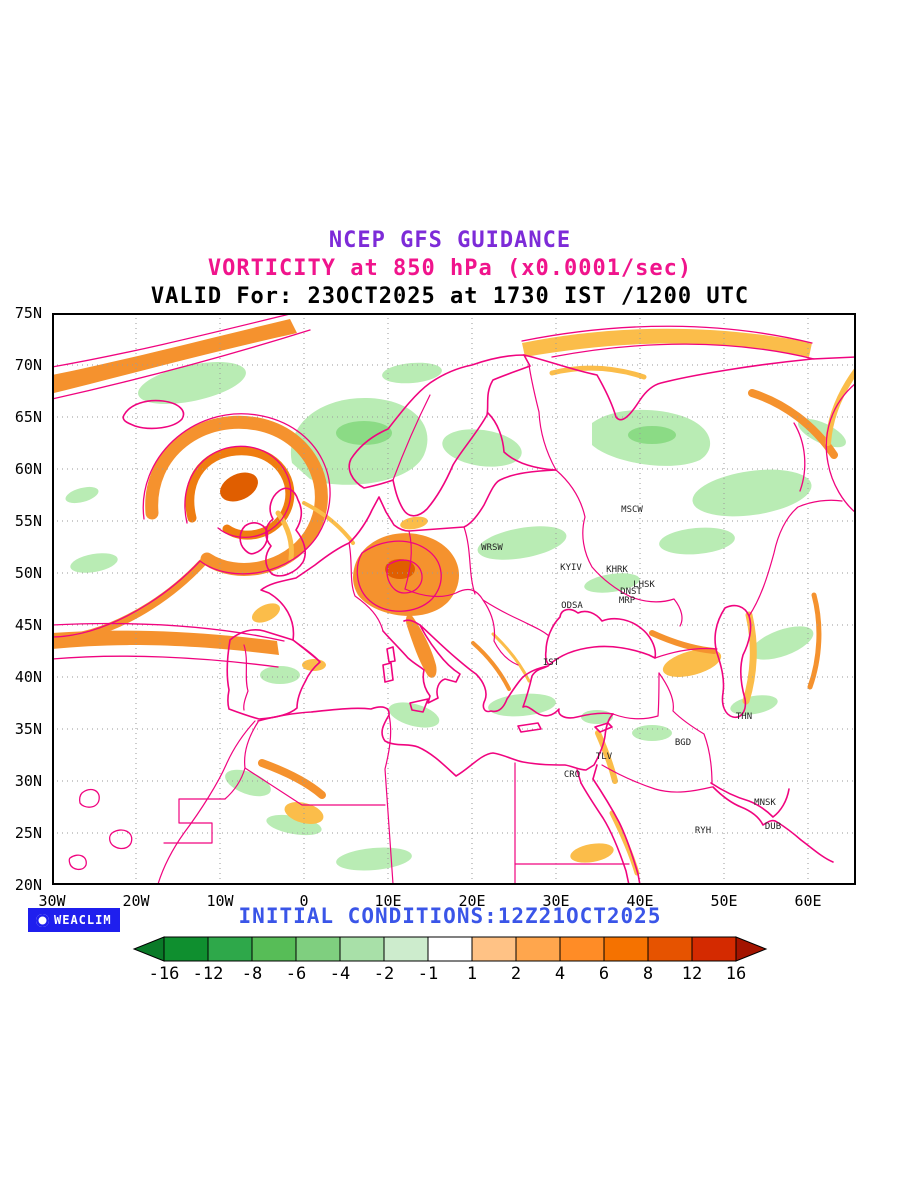 The height and width of the screenshot is (1200, 900). I want to click on colorbar-tick-label: -12, so click(208, 974).